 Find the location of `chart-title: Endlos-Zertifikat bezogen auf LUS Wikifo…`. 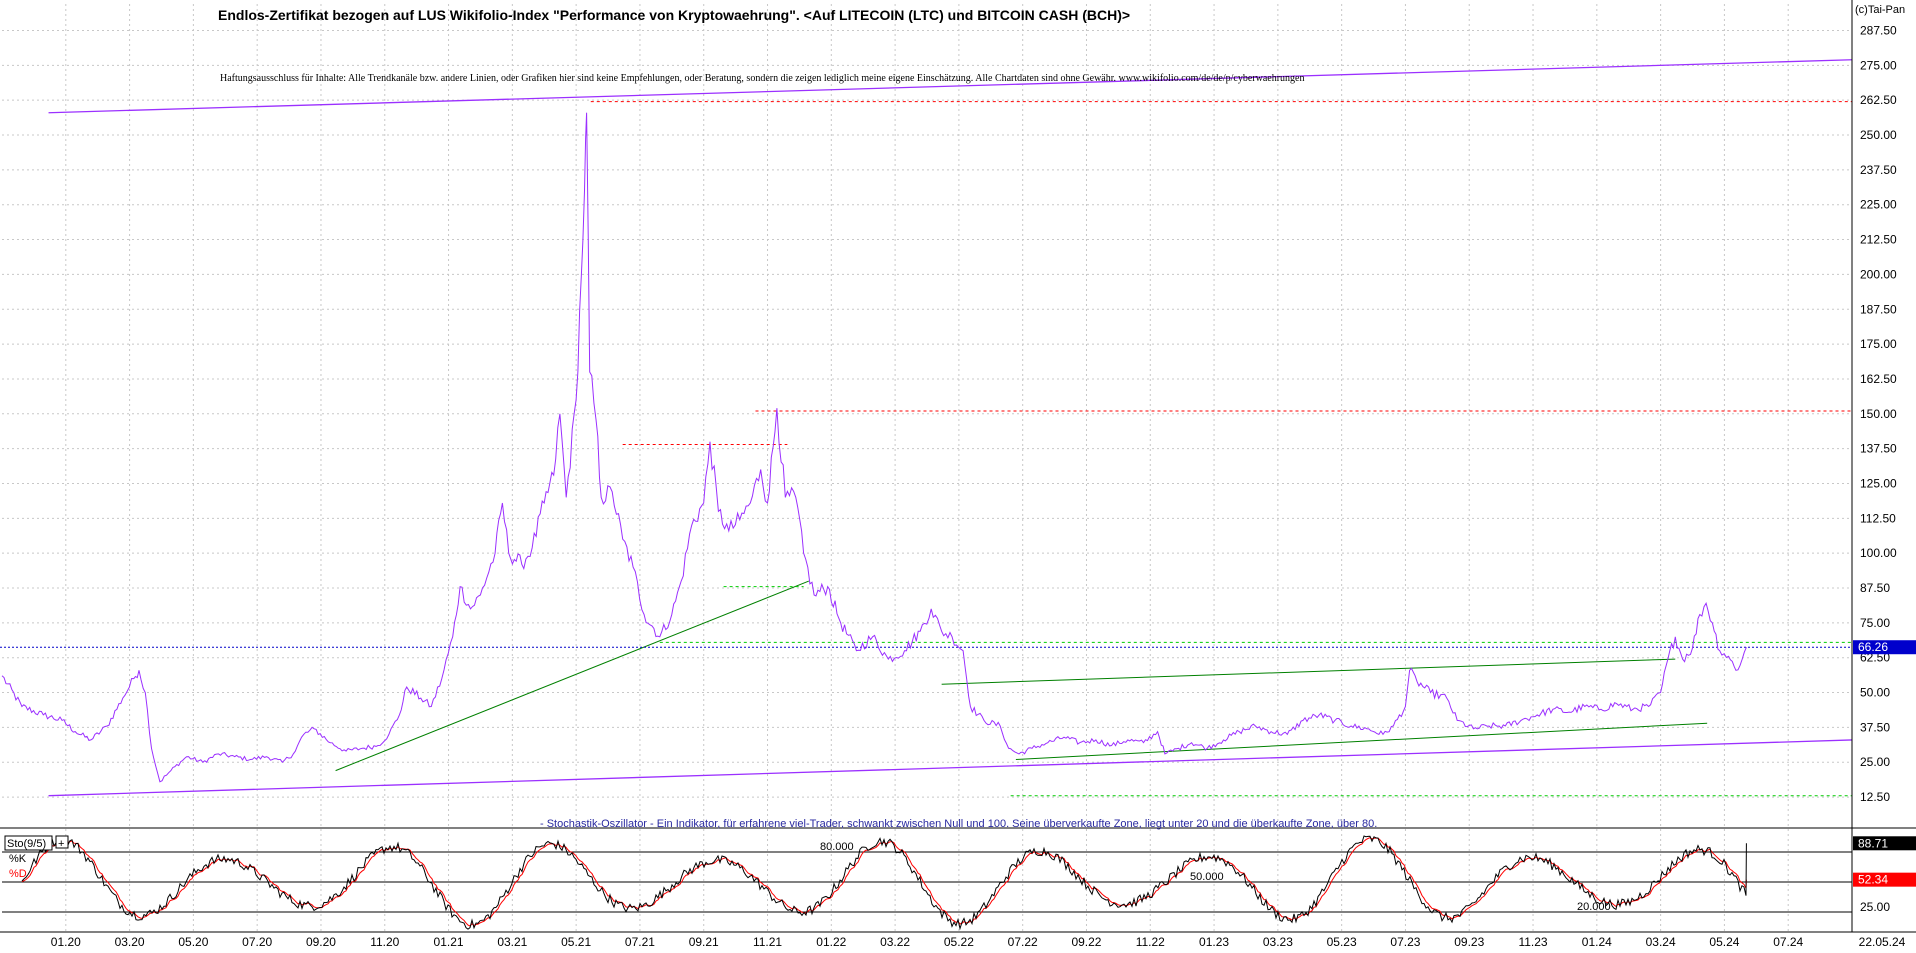

chart-title: Endlos-Zertifikat bezogen auf LUS Wikifo… is located at coordinates (674, 15).